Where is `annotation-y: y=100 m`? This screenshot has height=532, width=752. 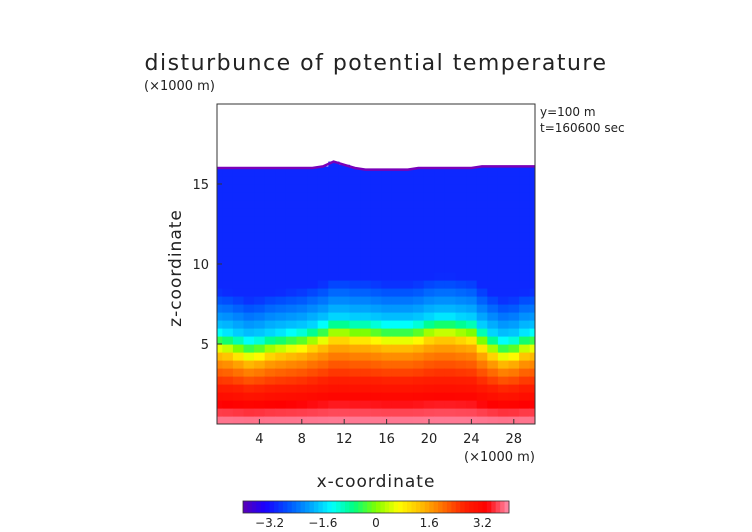 annotation-y: y=100 m is located at coordinates (568, 112).